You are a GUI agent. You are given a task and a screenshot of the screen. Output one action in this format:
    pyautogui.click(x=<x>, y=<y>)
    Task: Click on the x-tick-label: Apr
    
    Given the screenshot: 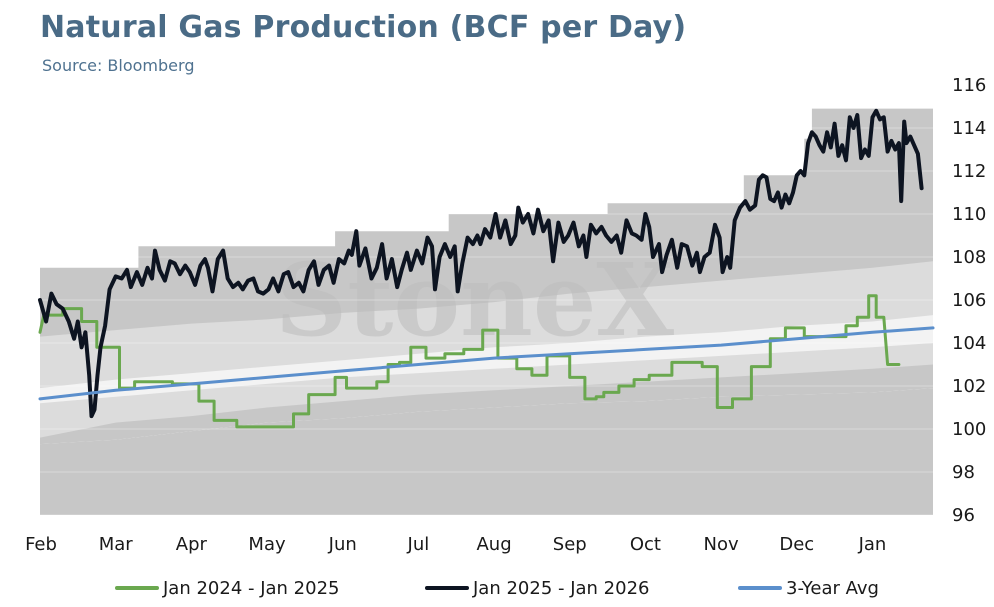 What is the action you would take?
    pyautogui.click(x=192, y=544)
    